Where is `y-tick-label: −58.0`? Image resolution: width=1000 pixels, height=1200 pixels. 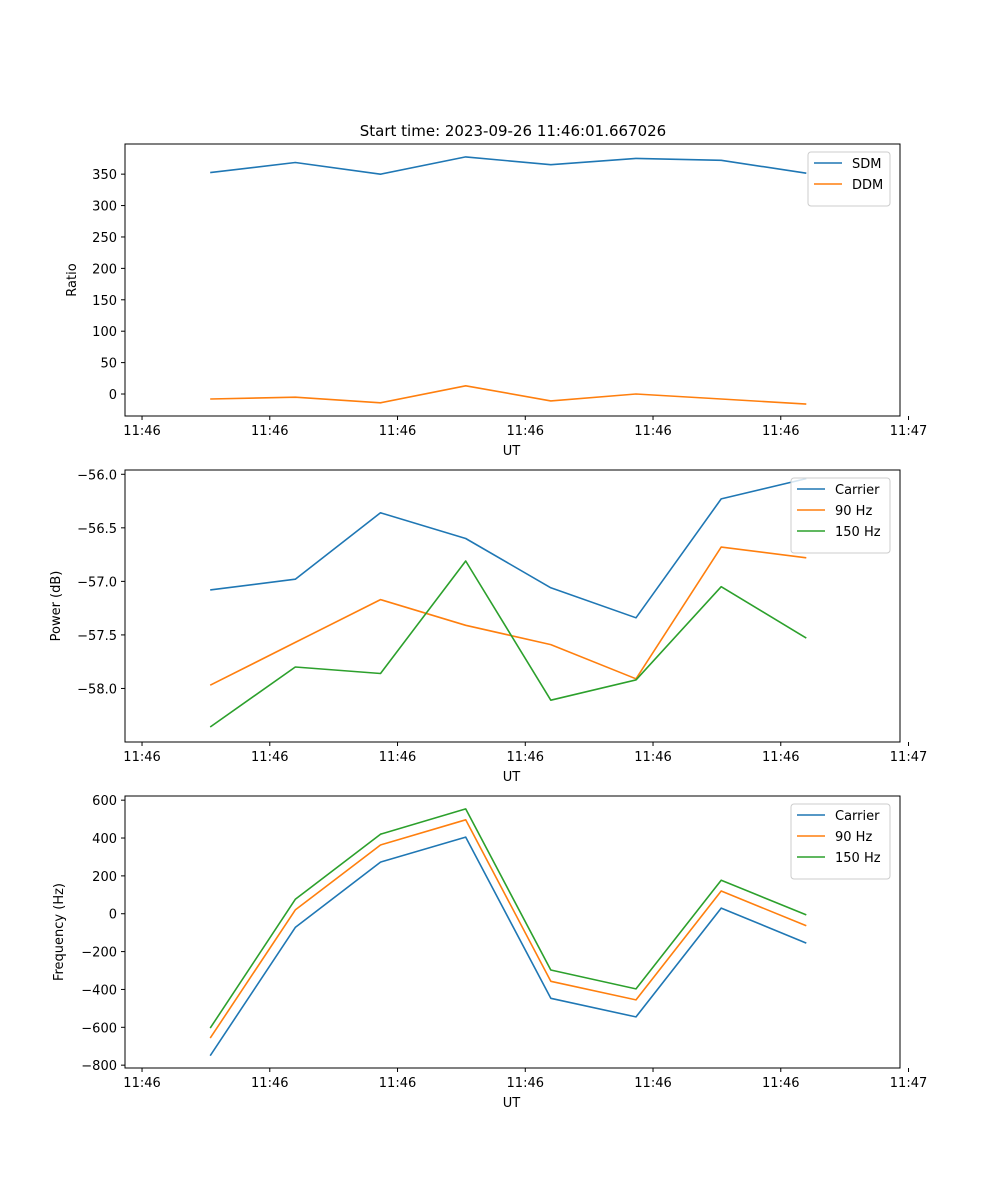 y-tick-label: −58.0 is located at coordinates (97, 689).